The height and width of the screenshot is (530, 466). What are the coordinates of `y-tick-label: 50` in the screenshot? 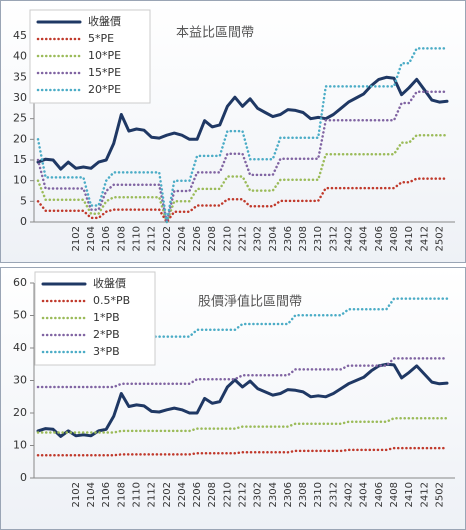 It's located at (20, 315).